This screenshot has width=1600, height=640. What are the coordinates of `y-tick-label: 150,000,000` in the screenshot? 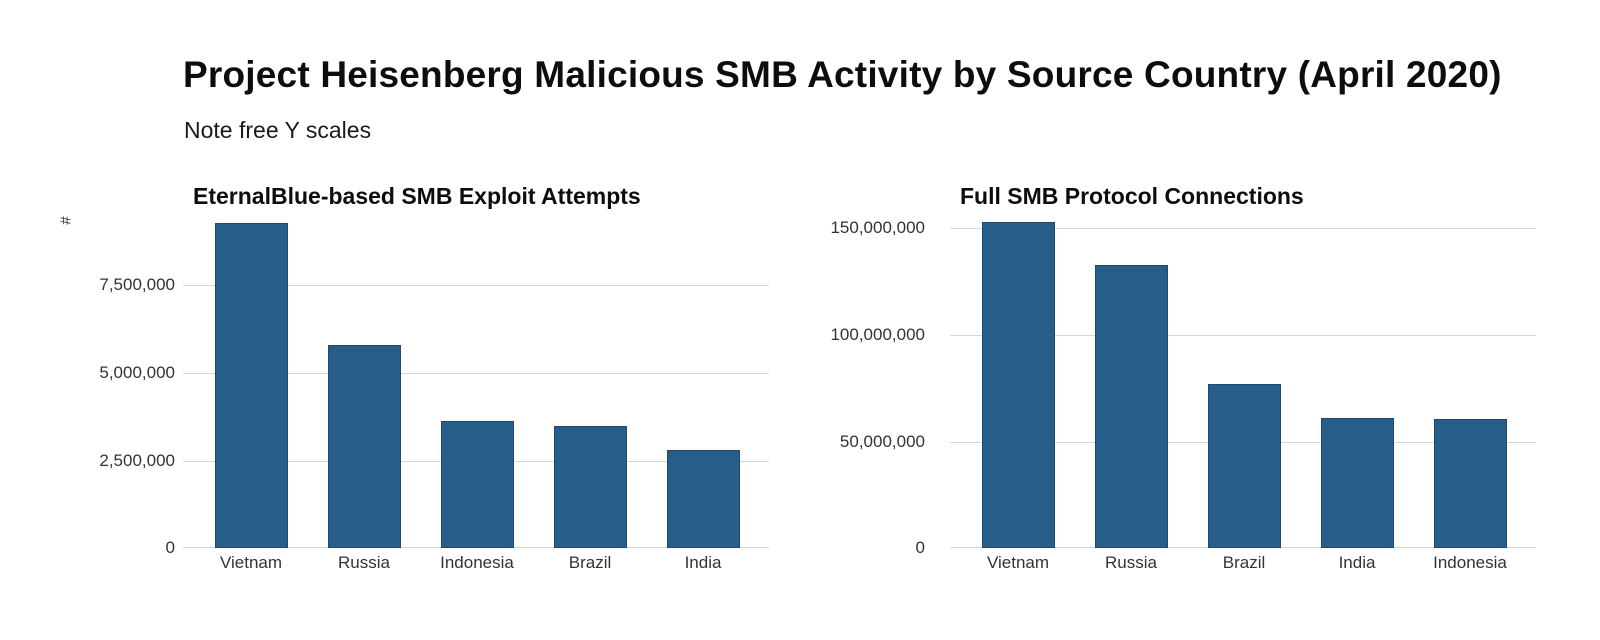 It's located at (877, 227).